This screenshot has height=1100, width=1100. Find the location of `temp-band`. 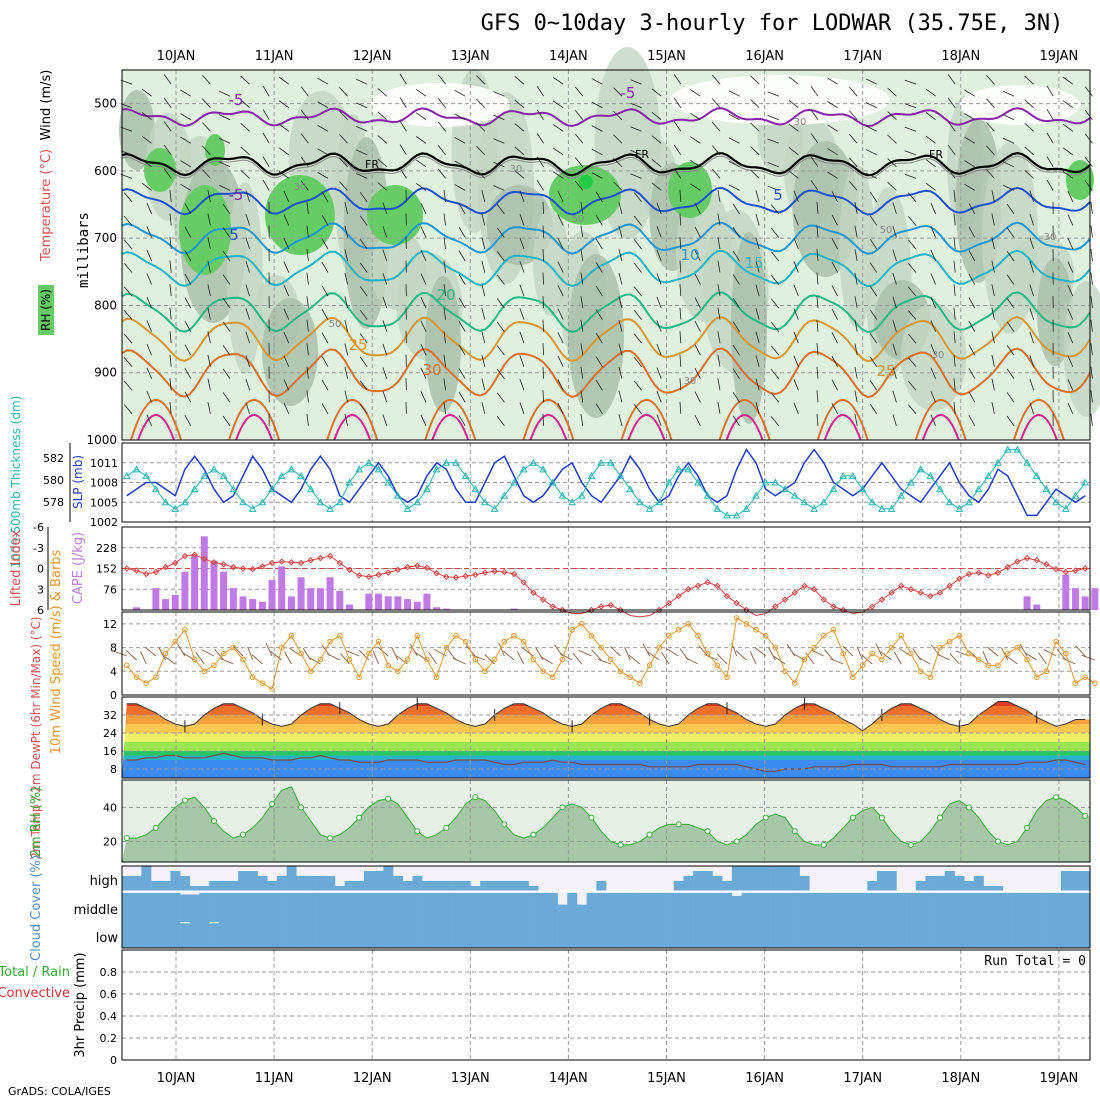

temp-band is located at coordinates (606, 753).